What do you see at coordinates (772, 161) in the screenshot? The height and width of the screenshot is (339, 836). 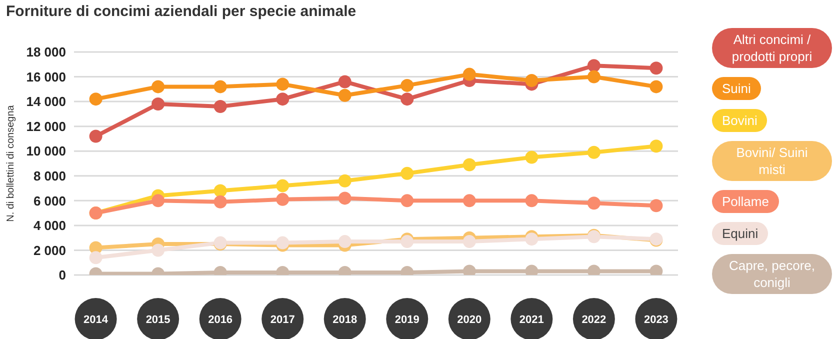 I see `text: Bovini/ Suini misti` at bounding box center [772, 161].